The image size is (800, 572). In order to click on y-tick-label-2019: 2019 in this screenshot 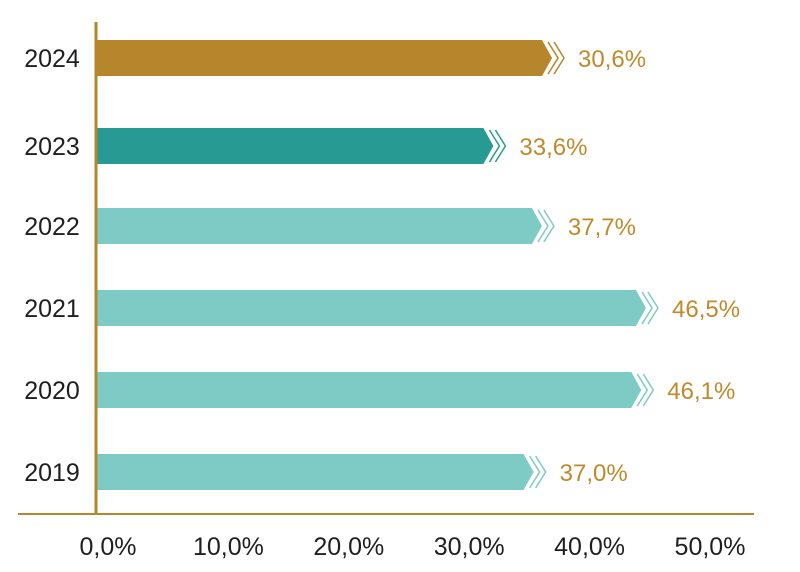, I will do `click(52, 473)`.